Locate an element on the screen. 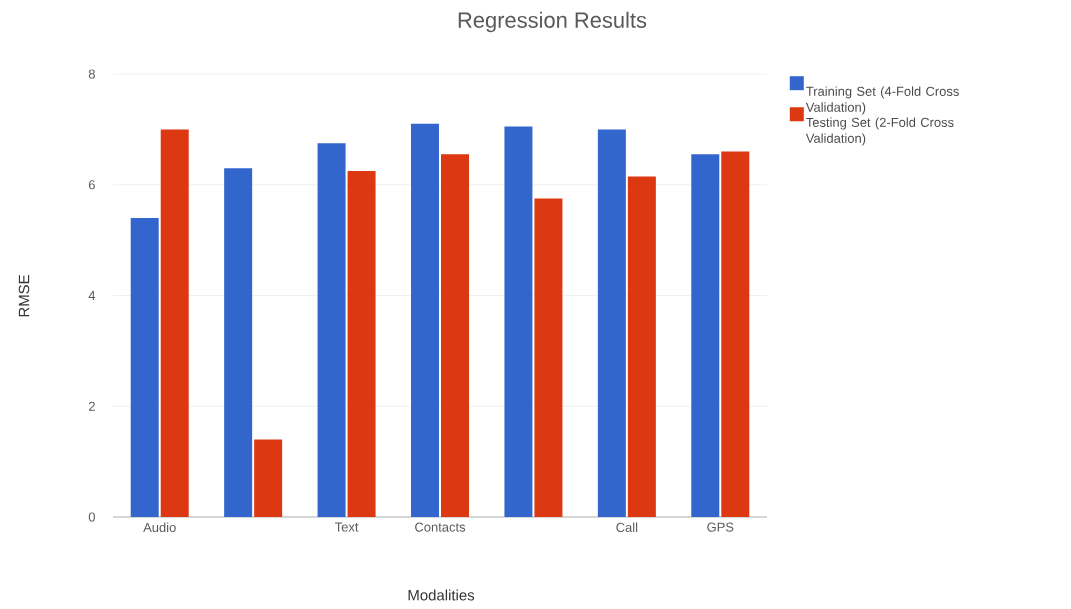  x-tick-label: Audio is located at coordinates (159, 527).